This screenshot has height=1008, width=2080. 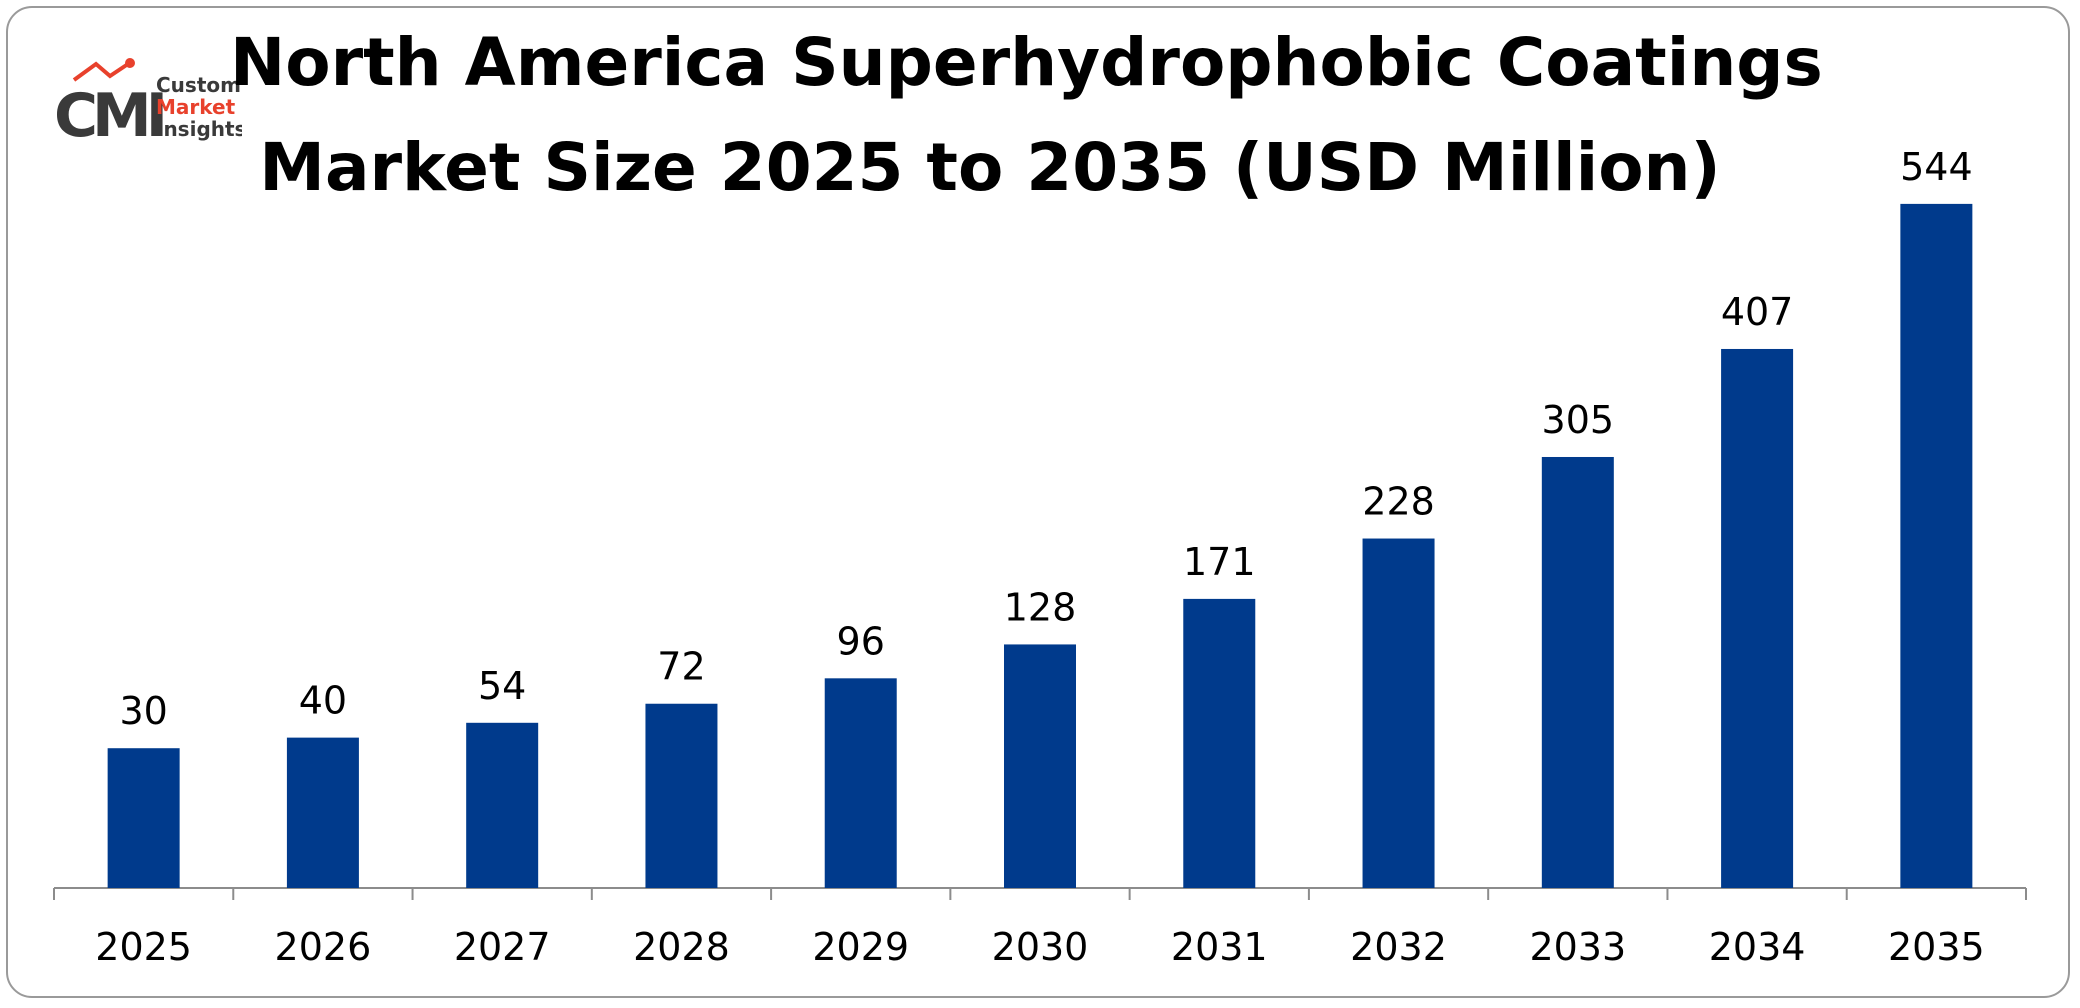 What do you see at coordinates (1219, 947) in the screenshot?
I see `x-tick-label: 2031` at bounding box center [1219, 947].